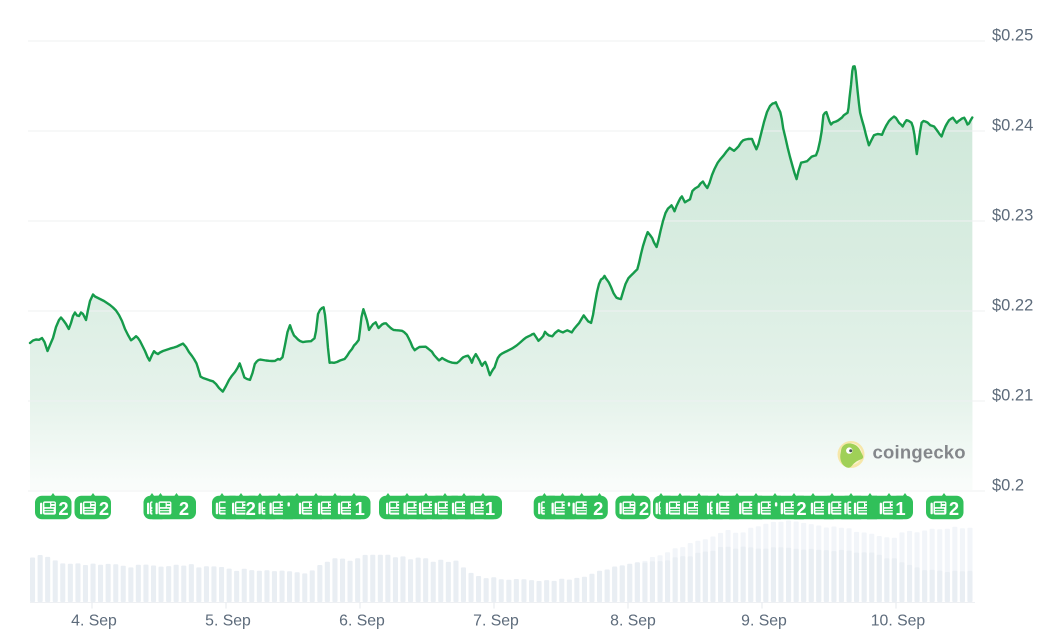  I want to click on svg-text: $0.25, so click(1012, 36).